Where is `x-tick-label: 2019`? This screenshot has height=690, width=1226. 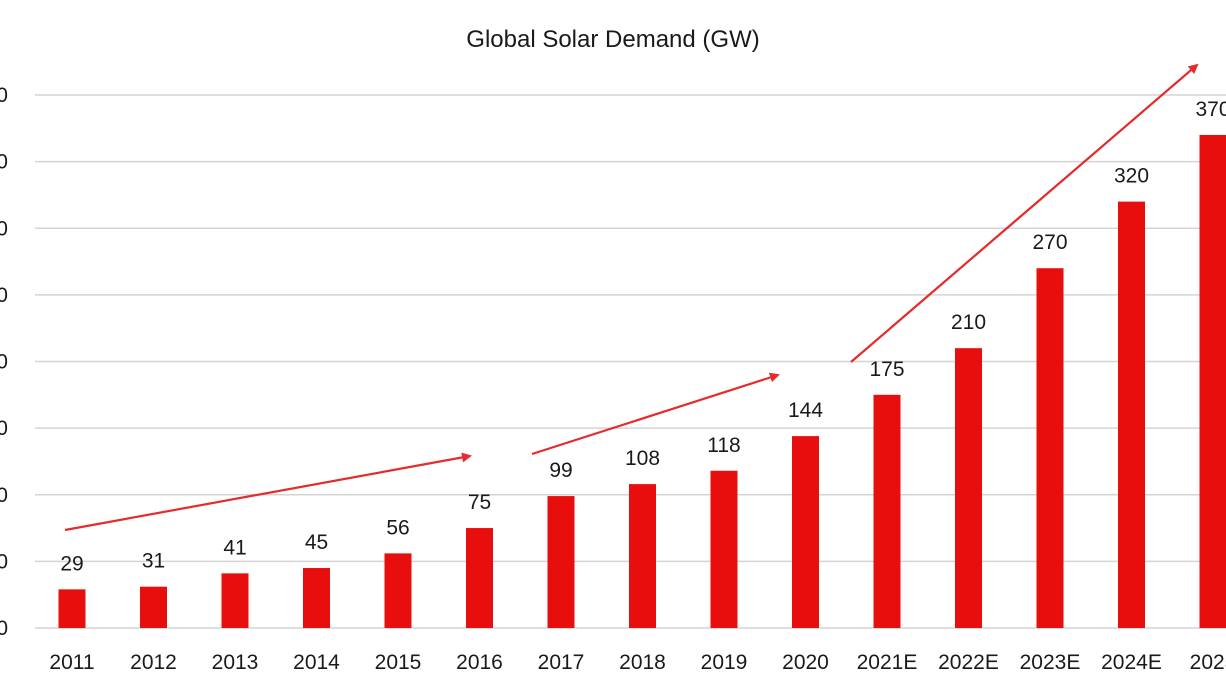 x-tick-label: 2019 is located at coordinates (724, 662).